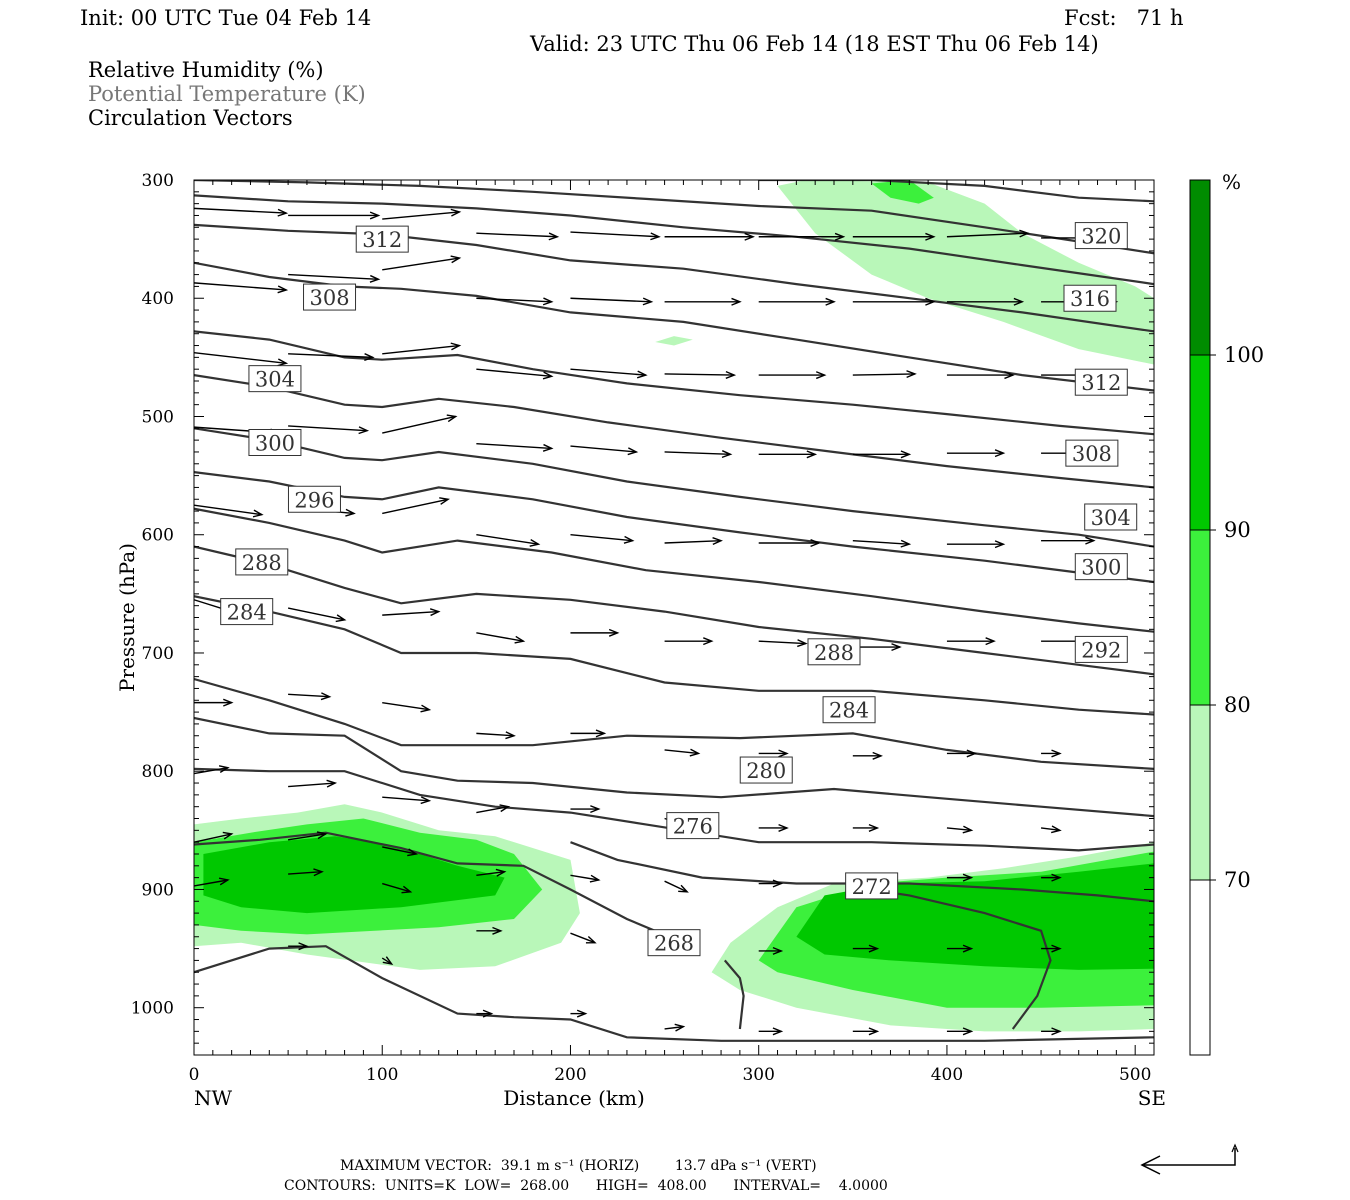 The height and width of the screenshot is (1200, 1350). What do you see at coordinates (674, 944) in the screenshot?
I see `contour-label-19: 268` at bounding box center [674, 944].